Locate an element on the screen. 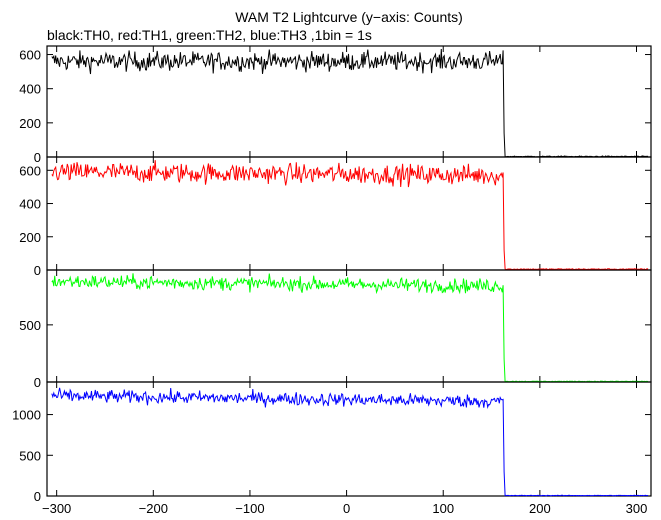  x-tick-label: 100 is located at coordinates (443, 508).